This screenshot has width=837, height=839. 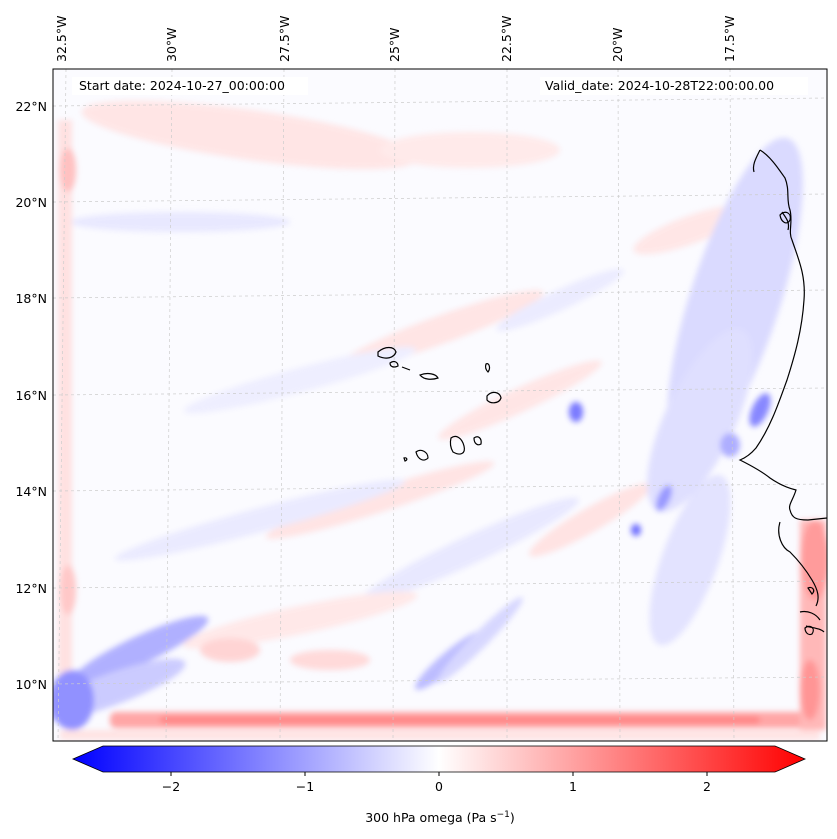 What do you see at coordinates (506, 39) in the screenshot?
I see `lon-label: 22.5°W` at bounding box center [506, 39].